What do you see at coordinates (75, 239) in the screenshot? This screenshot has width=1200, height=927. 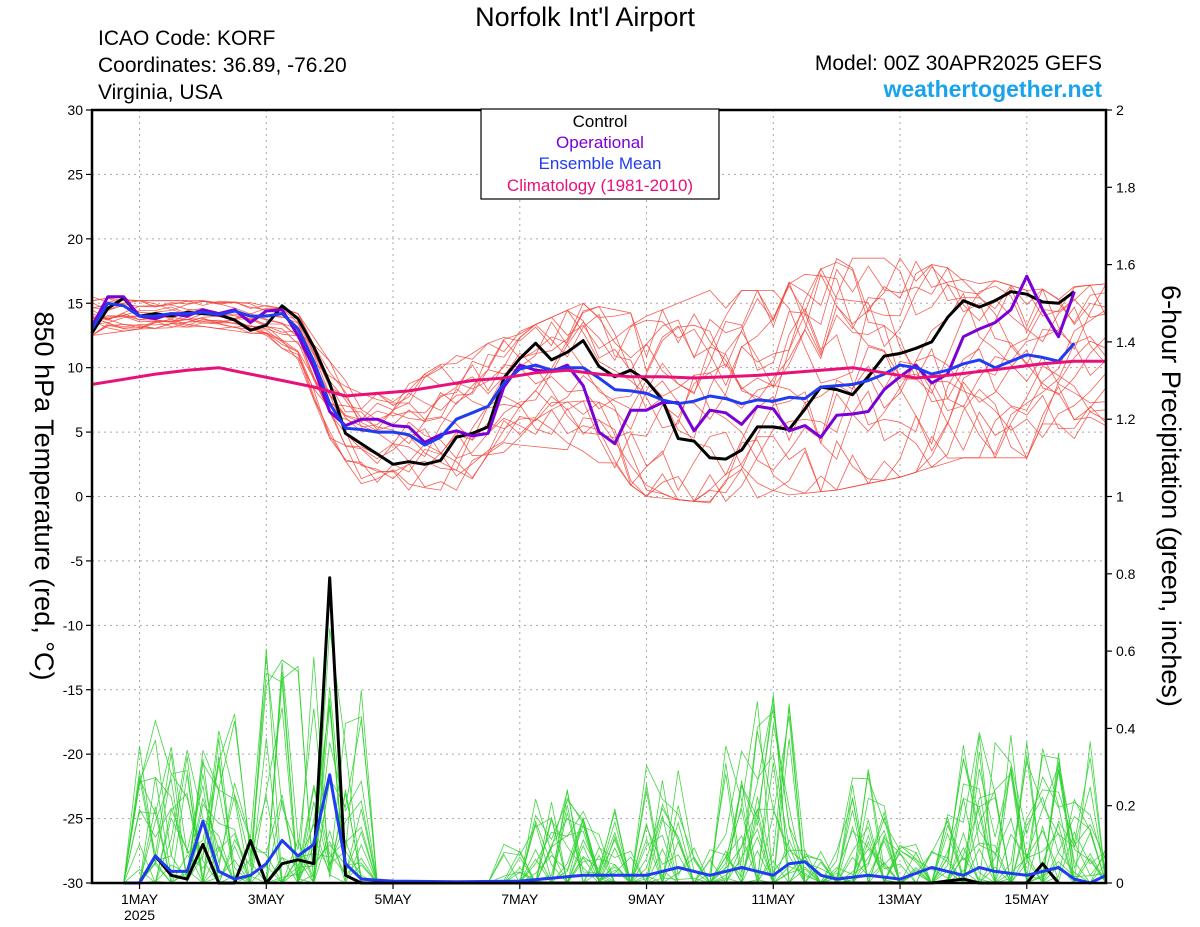 I see `left-axis-tick-label: 20` at bounding box center [75, 239].